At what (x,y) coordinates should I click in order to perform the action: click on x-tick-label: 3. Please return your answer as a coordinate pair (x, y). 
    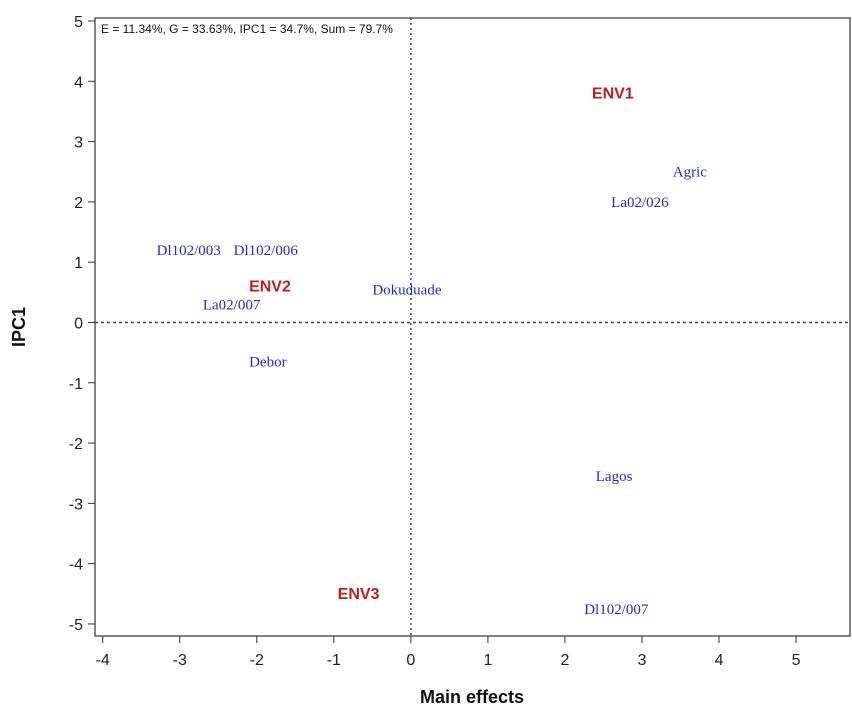
    Looking at the image, I should click on (642, 660).